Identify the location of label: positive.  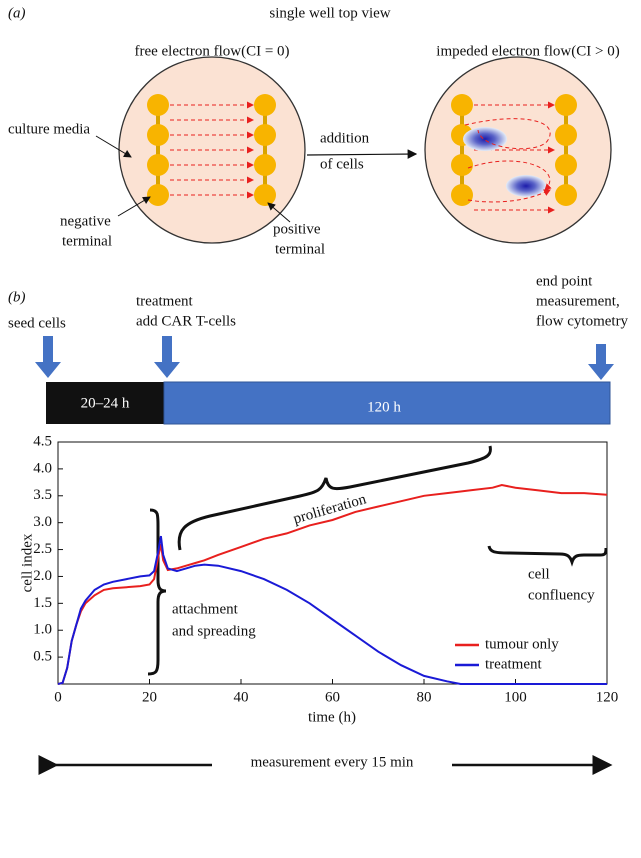
(297, 229).